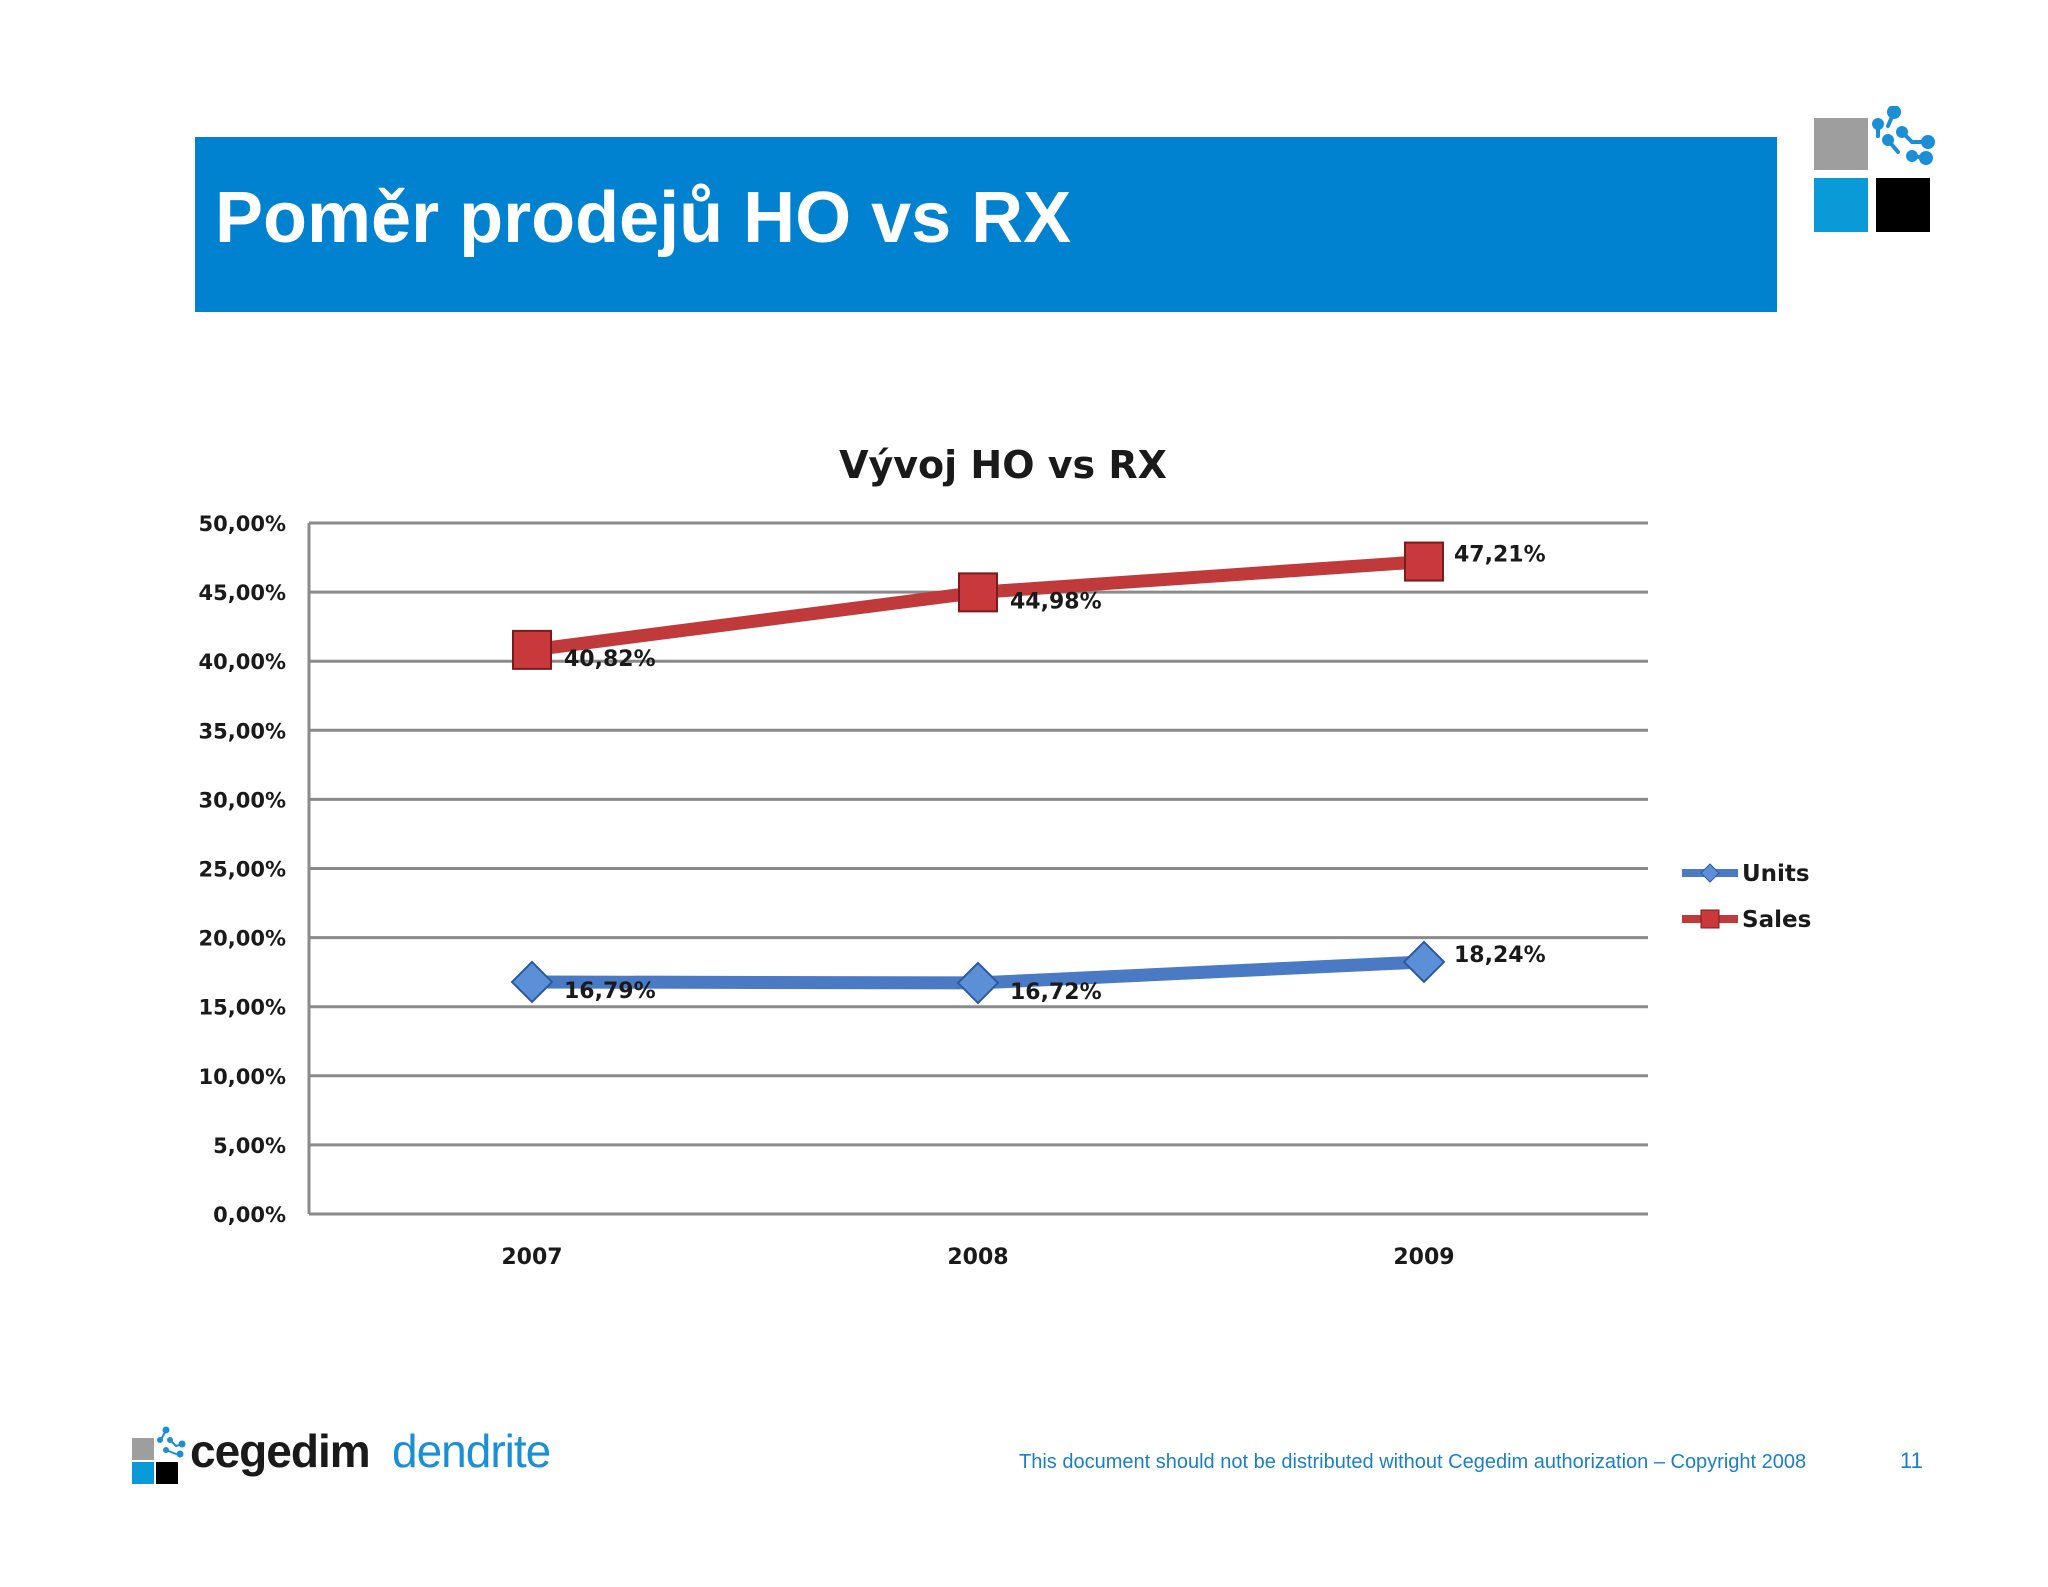  I want to click on slide-title: Poměr prodejů HO vs RX, so click(643, 218).